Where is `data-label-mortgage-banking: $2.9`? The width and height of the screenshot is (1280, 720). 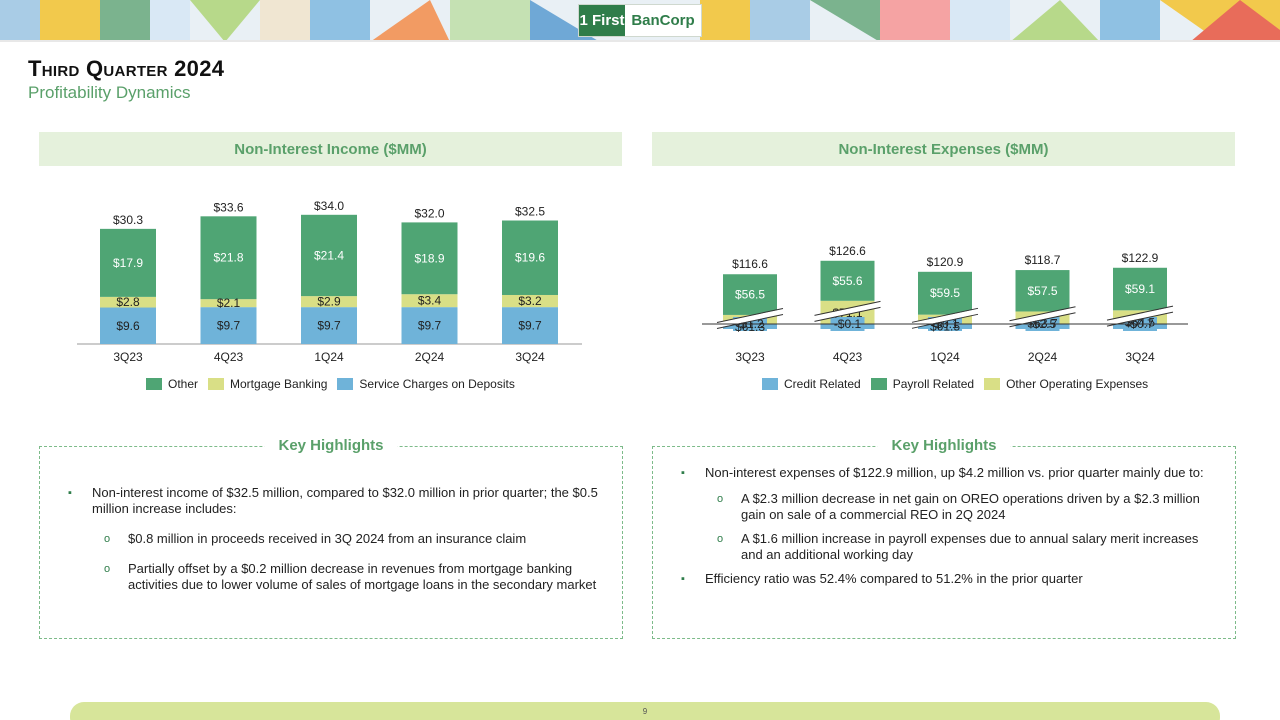
data-label-mortgage-banking: $2.9 is located at coordinates (329, 302).